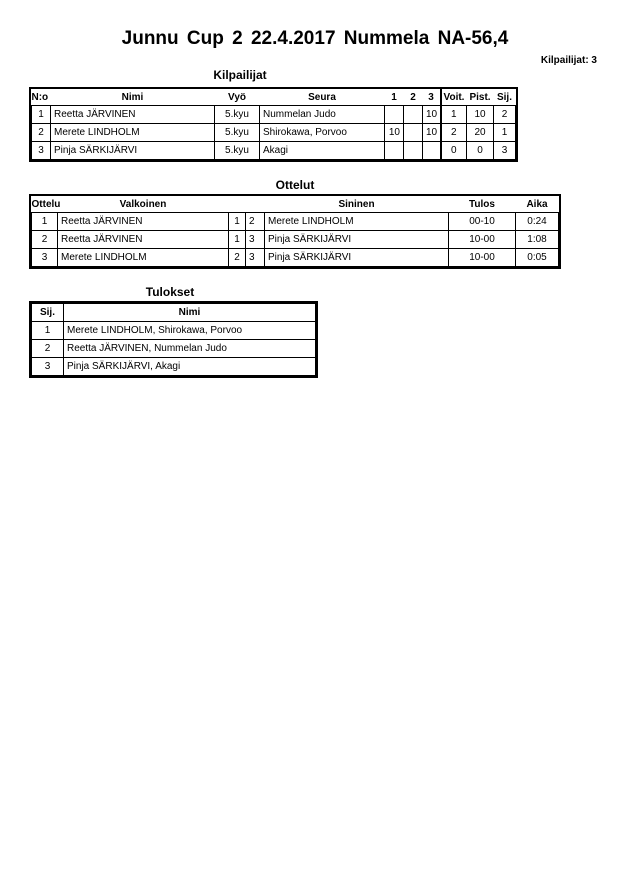 This screenshot has width=630, height=891. Describe the element at coordinates (394, 132) in the screenshot. I see `cell-match-1: 10` at that location.